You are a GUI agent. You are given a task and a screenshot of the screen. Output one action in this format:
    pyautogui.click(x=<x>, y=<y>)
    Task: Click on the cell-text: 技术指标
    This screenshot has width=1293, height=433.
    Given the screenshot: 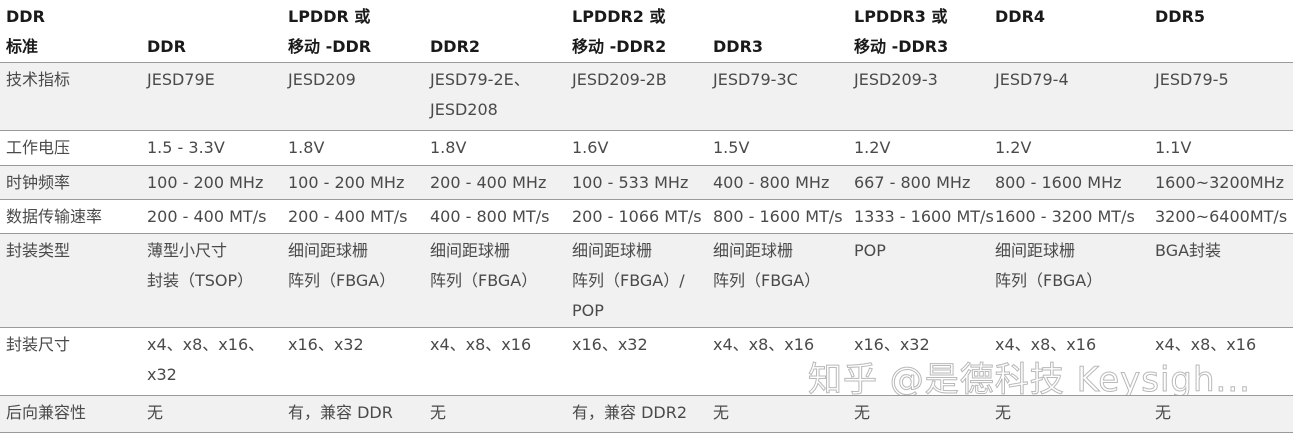 What is the action you would take?
    pyautogui.click(x=38, y=79)
    